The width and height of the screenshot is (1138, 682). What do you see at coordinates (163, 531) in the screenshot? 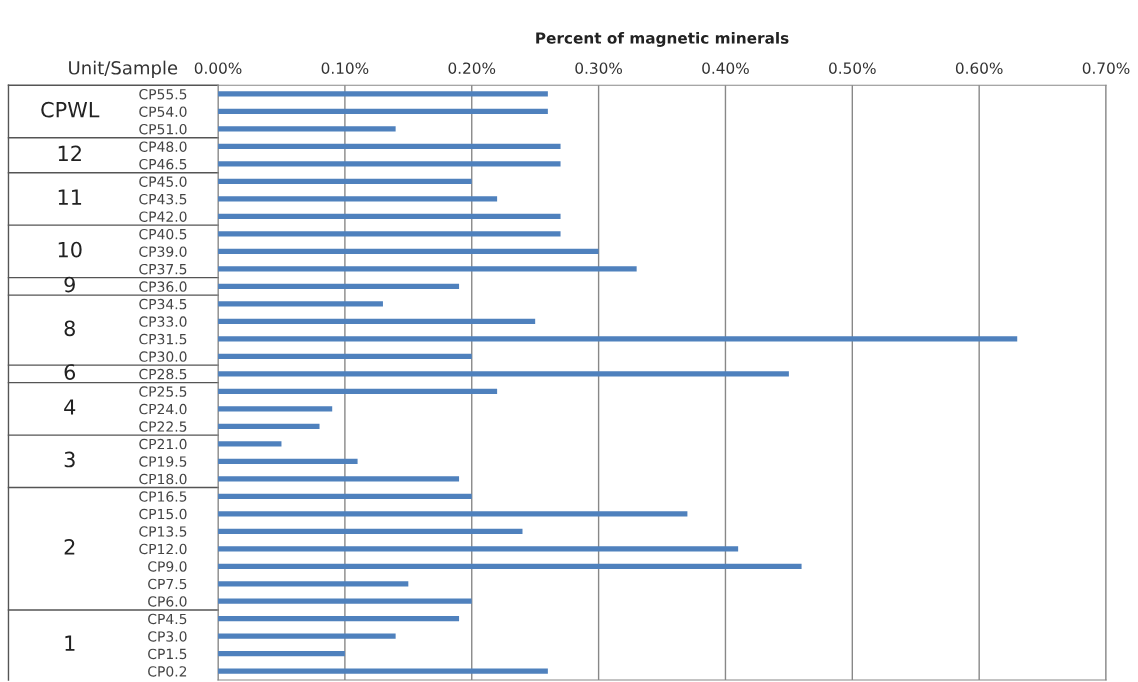
I see `y-tick-label: CP13.5` at bounding box center [163, 531].